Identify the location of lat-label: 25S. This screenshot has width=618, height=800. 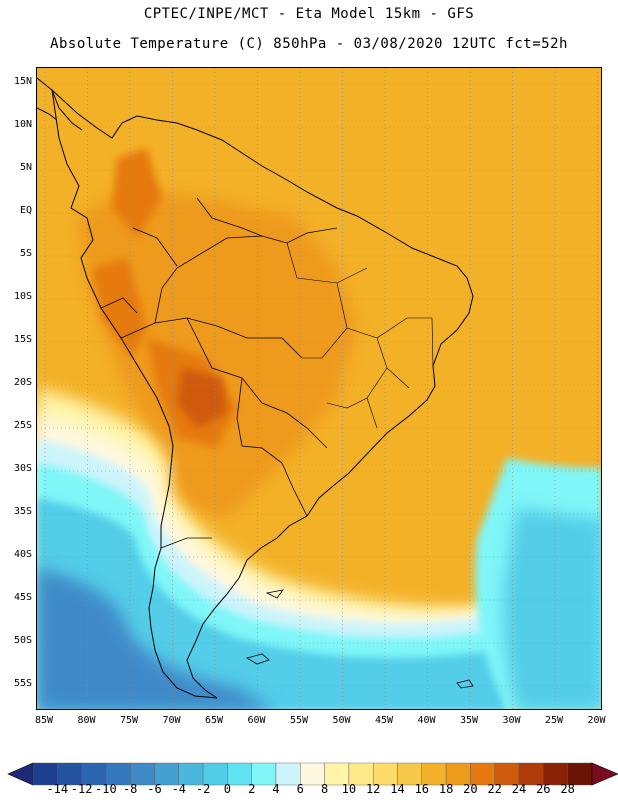
(22, 425).